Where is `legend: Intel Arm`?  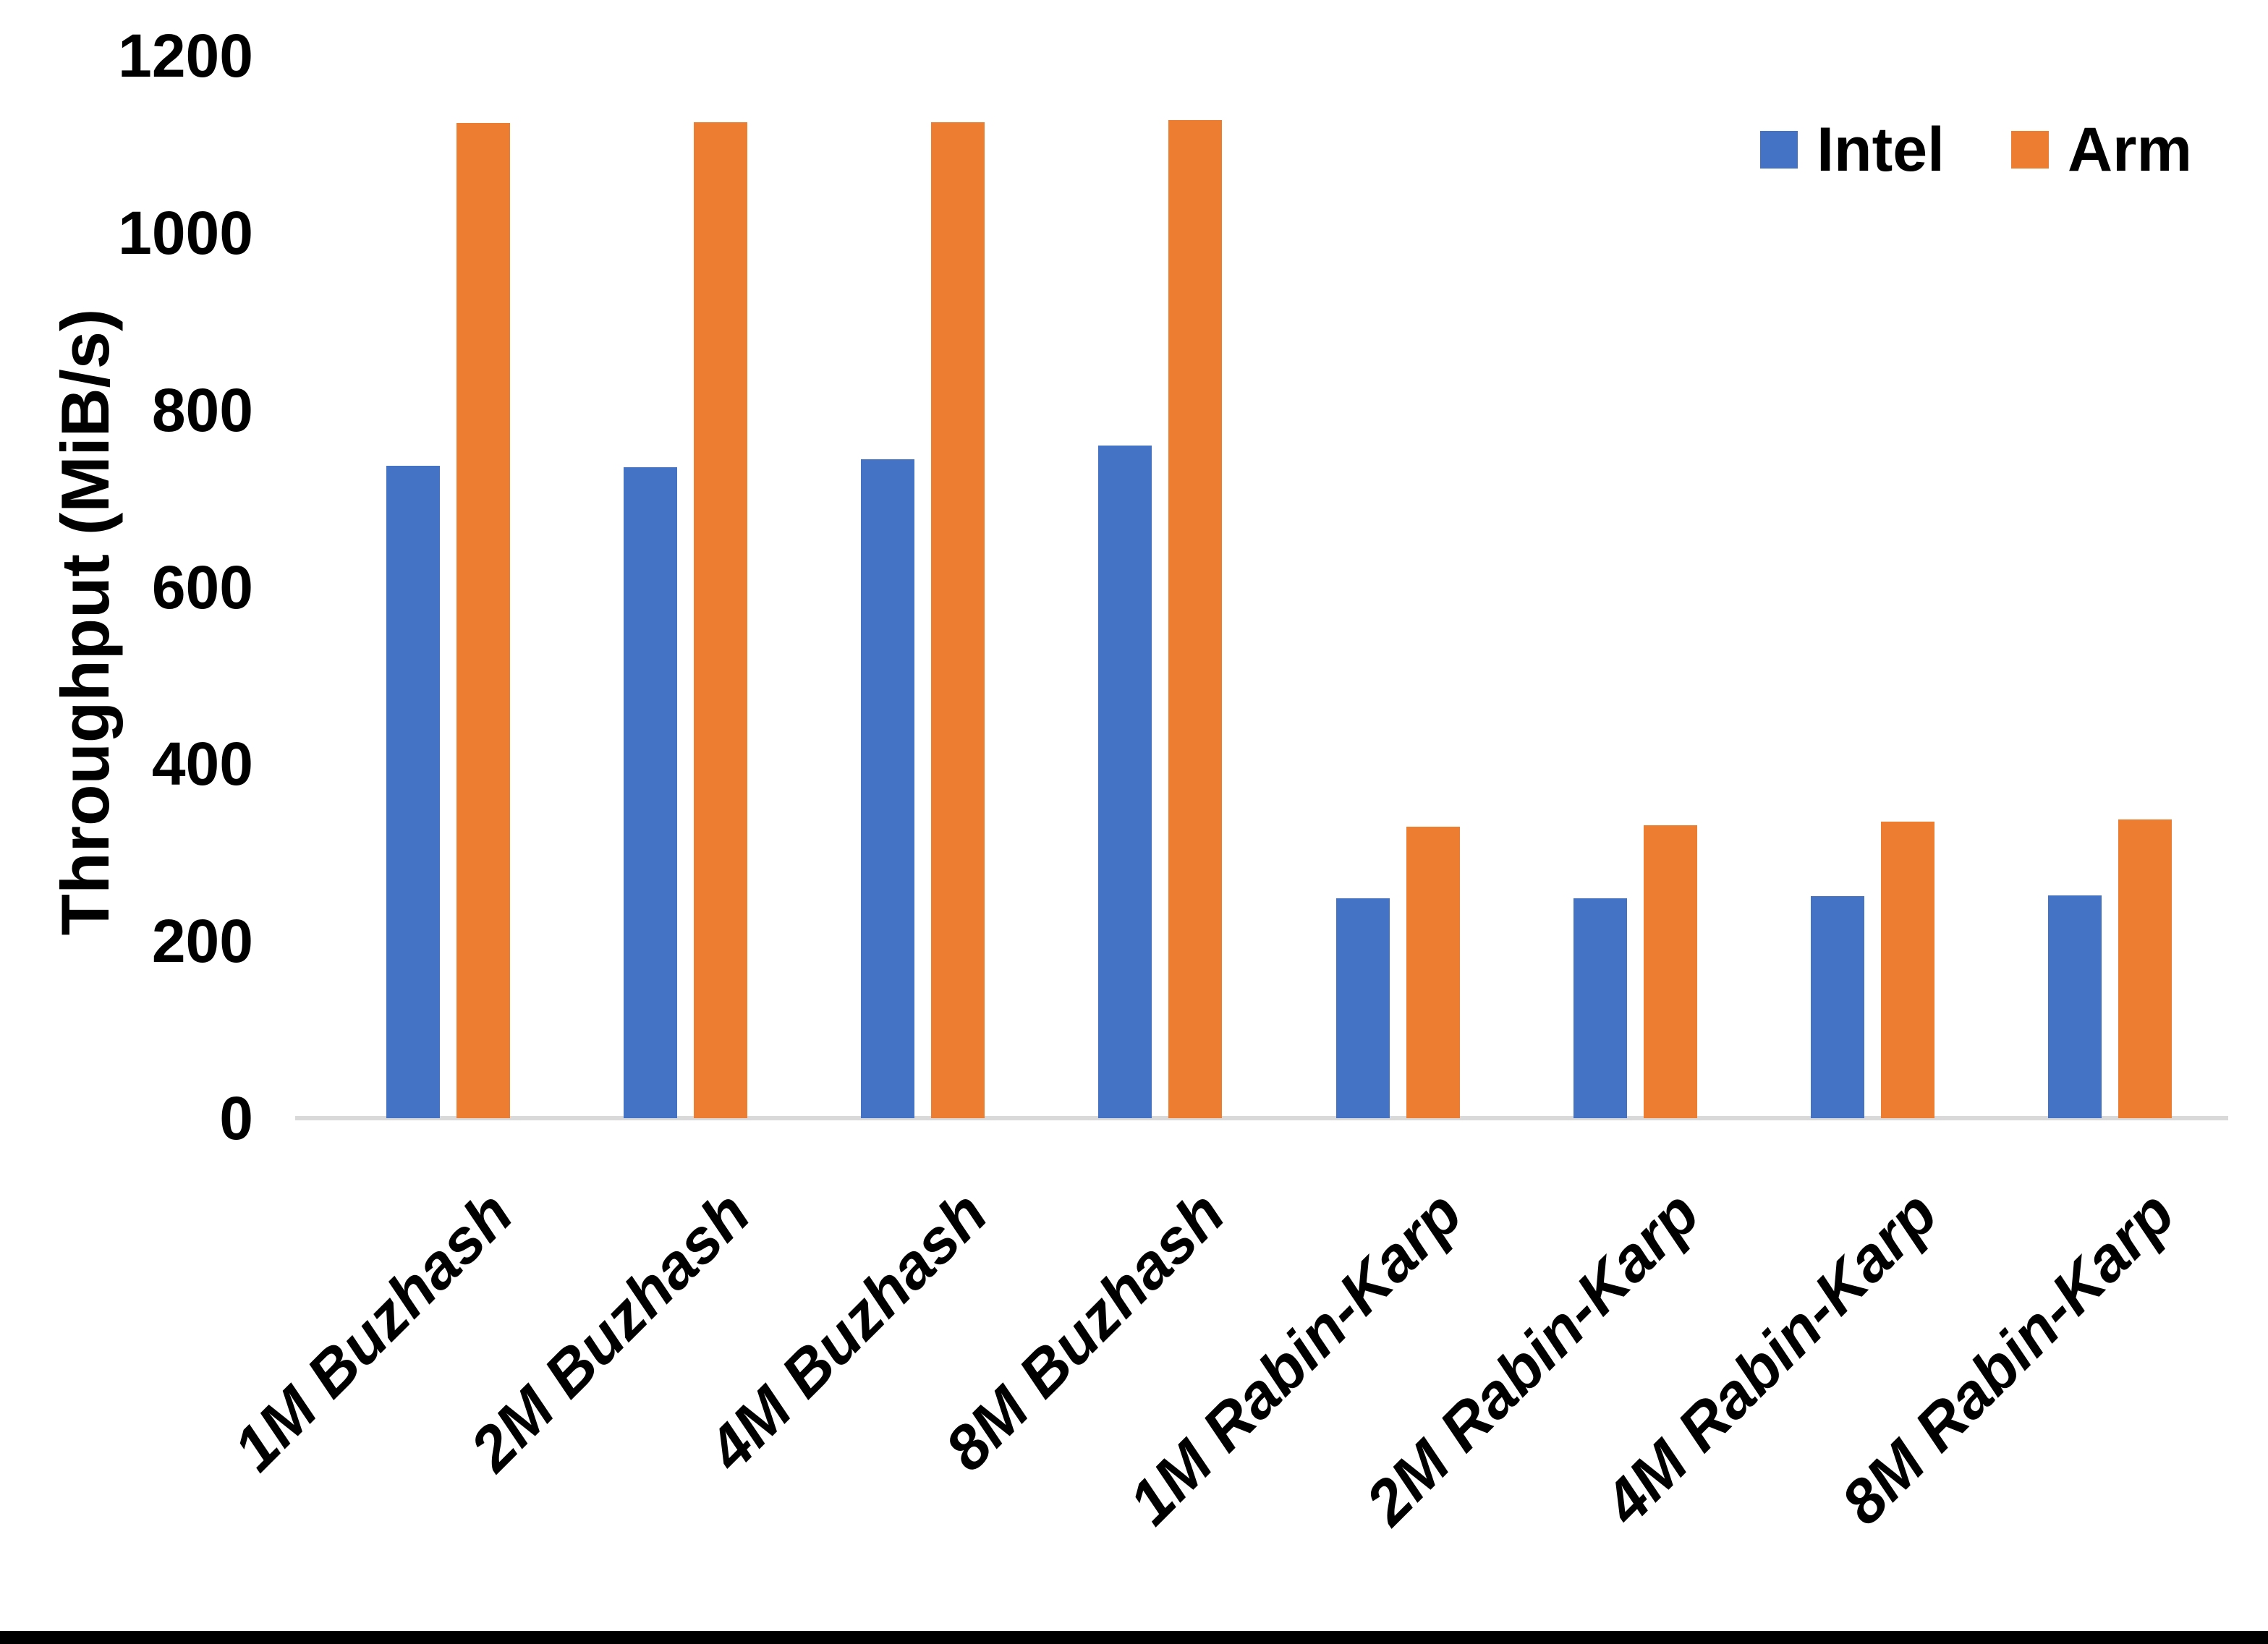 legend: Intel Arm is located at coordinates (1976, 150).